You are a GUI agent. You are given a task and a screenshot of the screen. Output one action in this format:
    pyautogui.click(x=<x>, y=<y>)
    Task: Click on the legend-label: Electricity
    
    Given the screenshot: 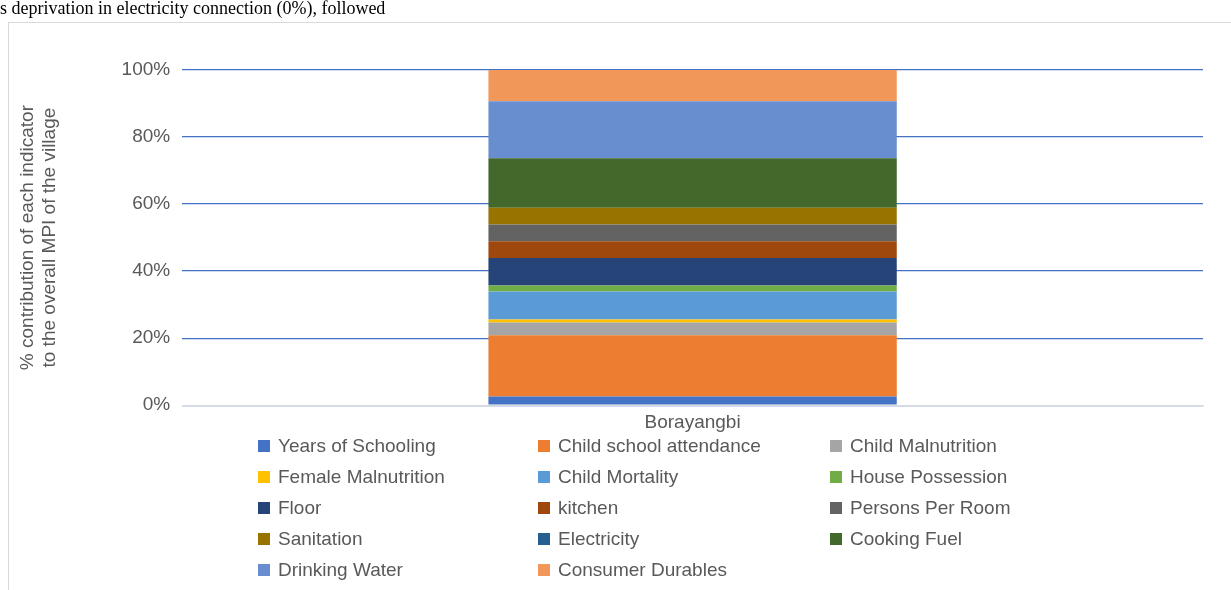 What is the action you would take?
    pyautogui.click(x=599, y=538)
    